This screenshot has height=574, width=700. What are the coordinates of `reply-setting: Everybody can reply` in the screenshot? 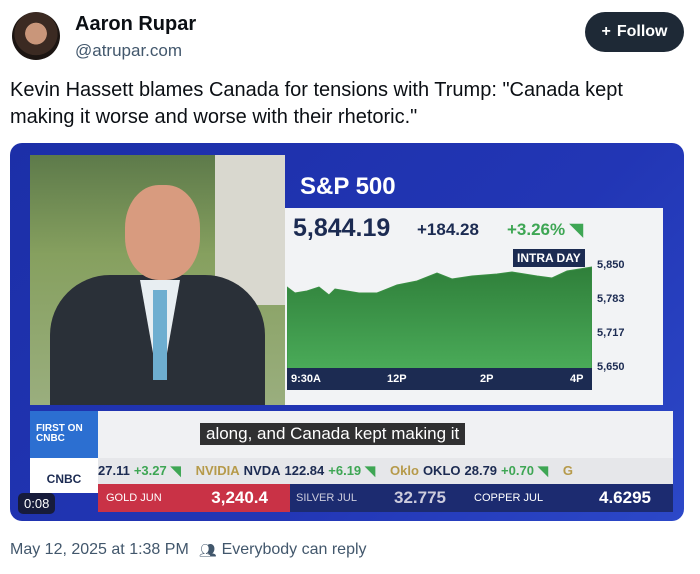 It's located at (294, 549).